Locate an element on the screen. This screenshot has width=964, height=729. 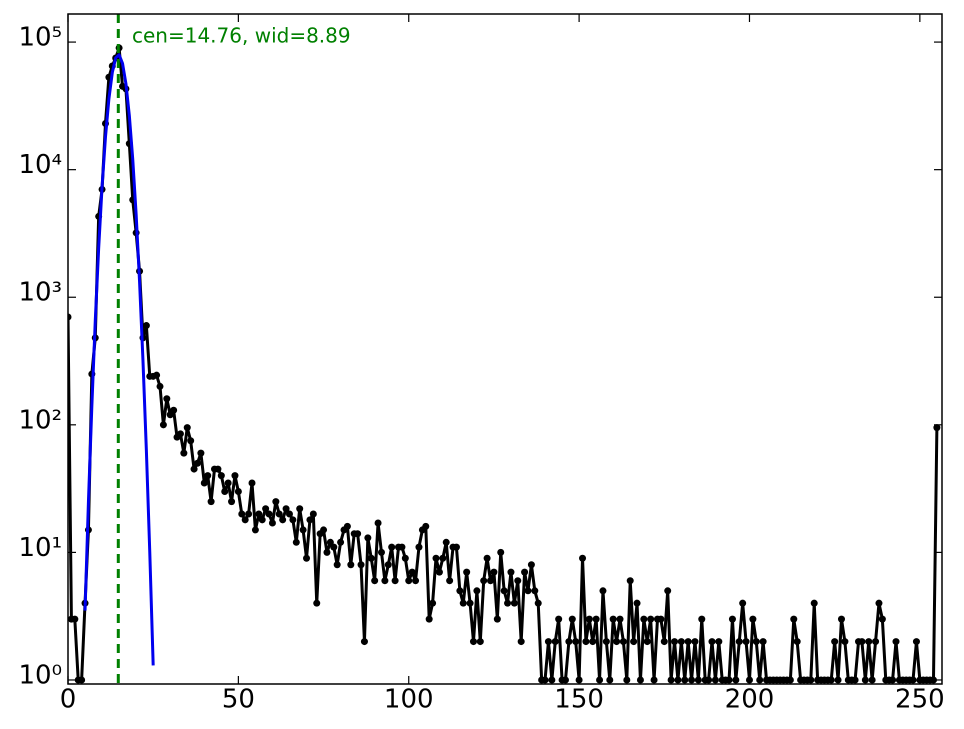
y-tick-label: 10⁰ is located at coordinates (40, 675).